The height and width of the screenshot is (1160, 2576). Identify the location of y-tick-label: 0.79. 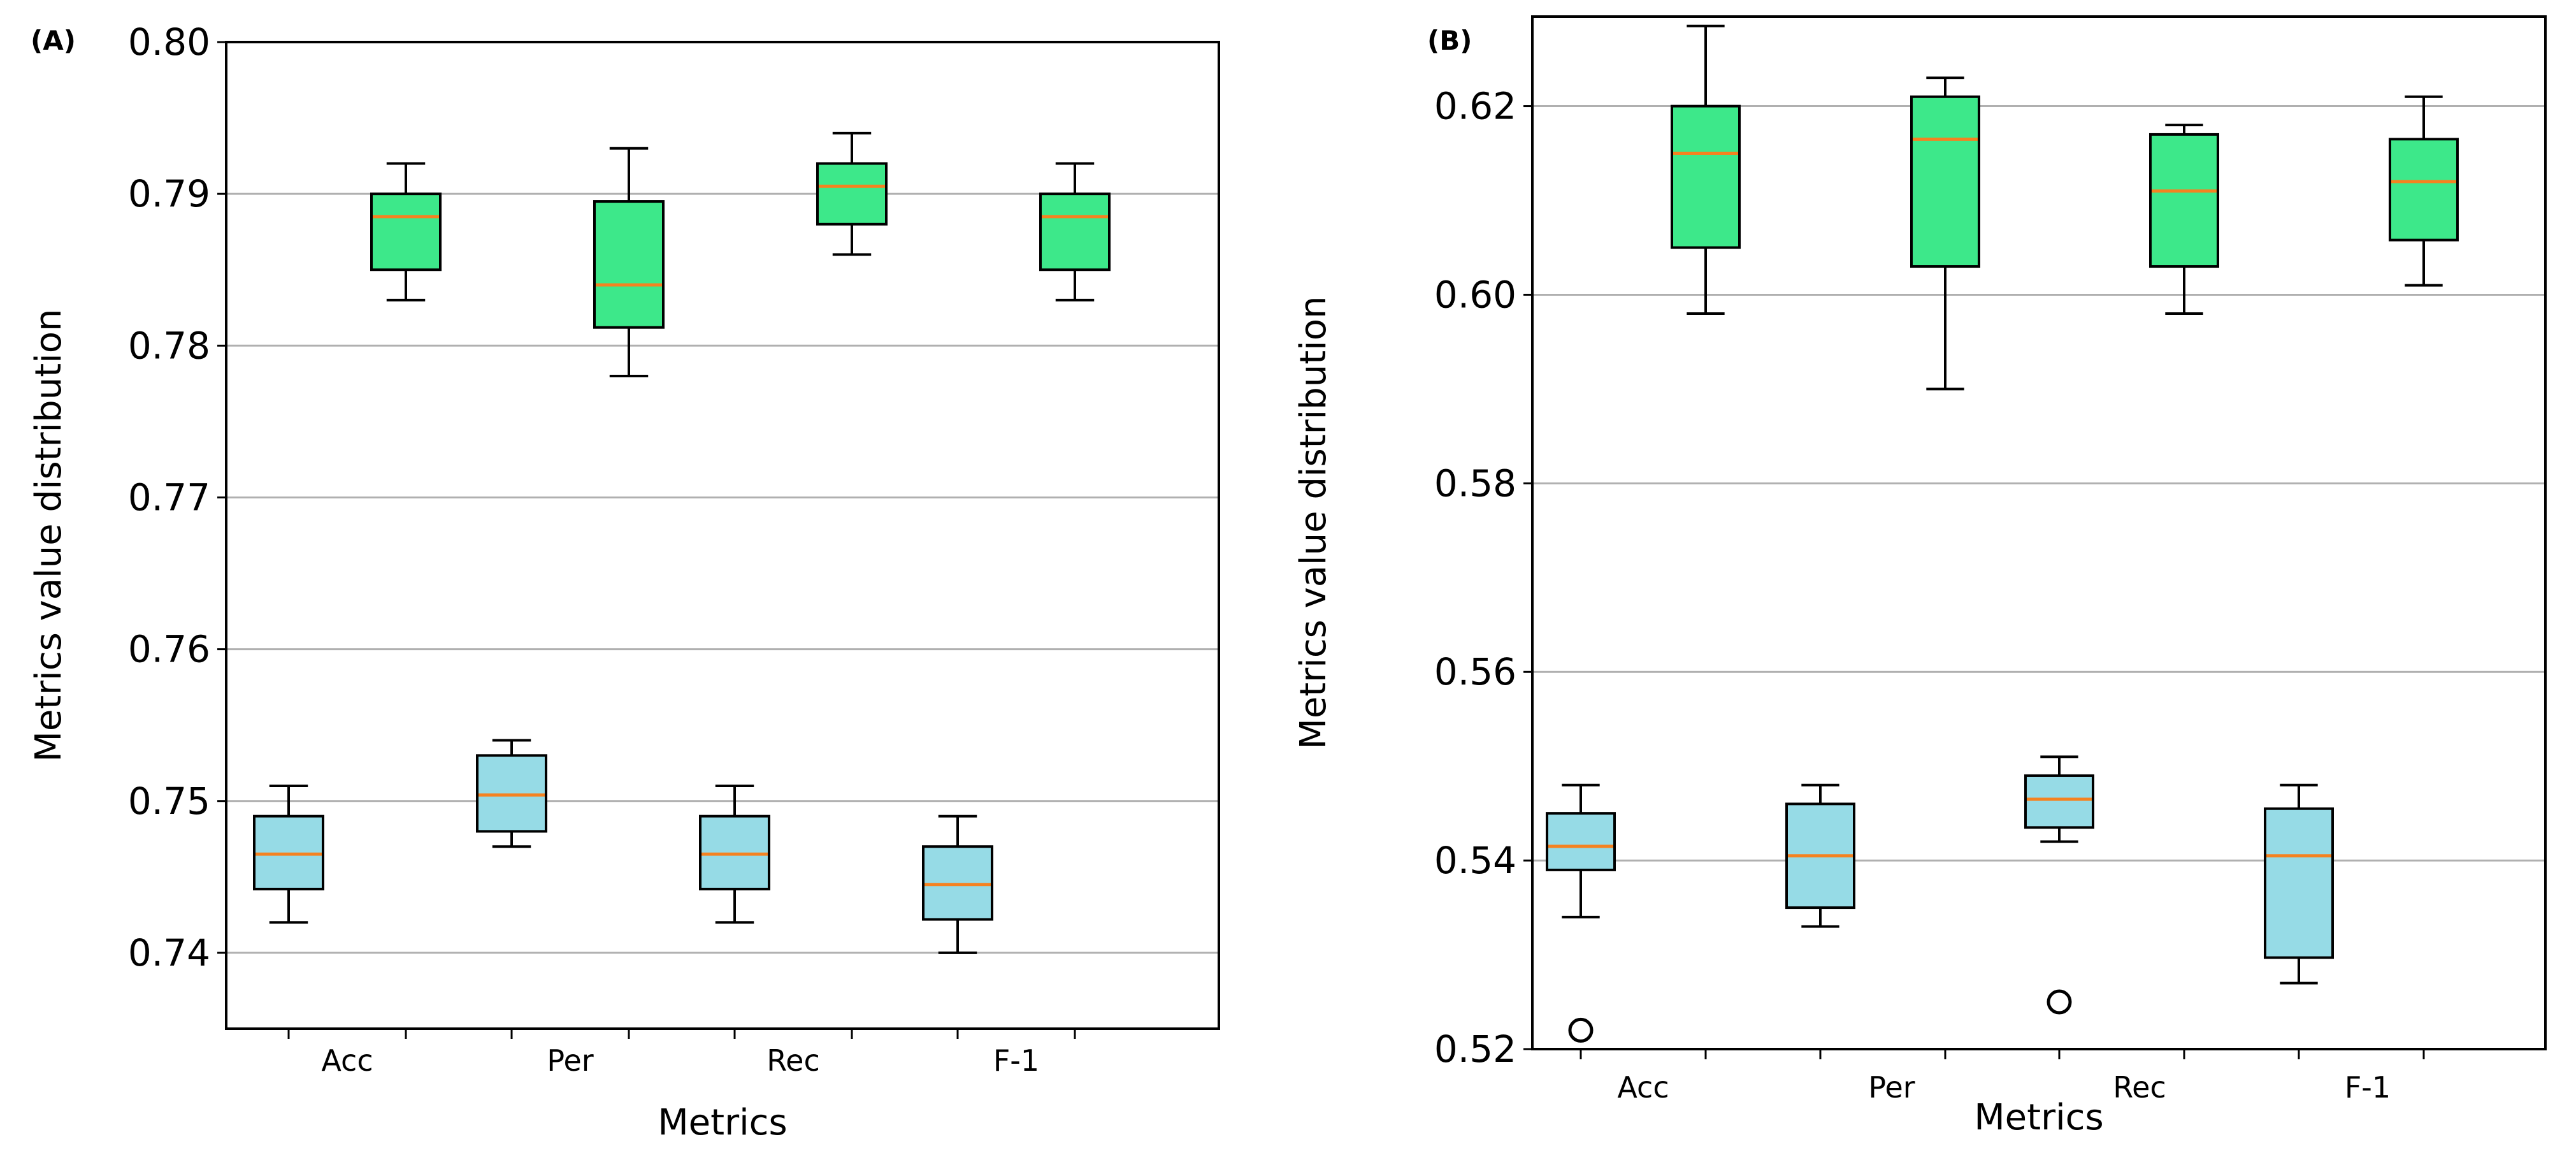
(169, 193).